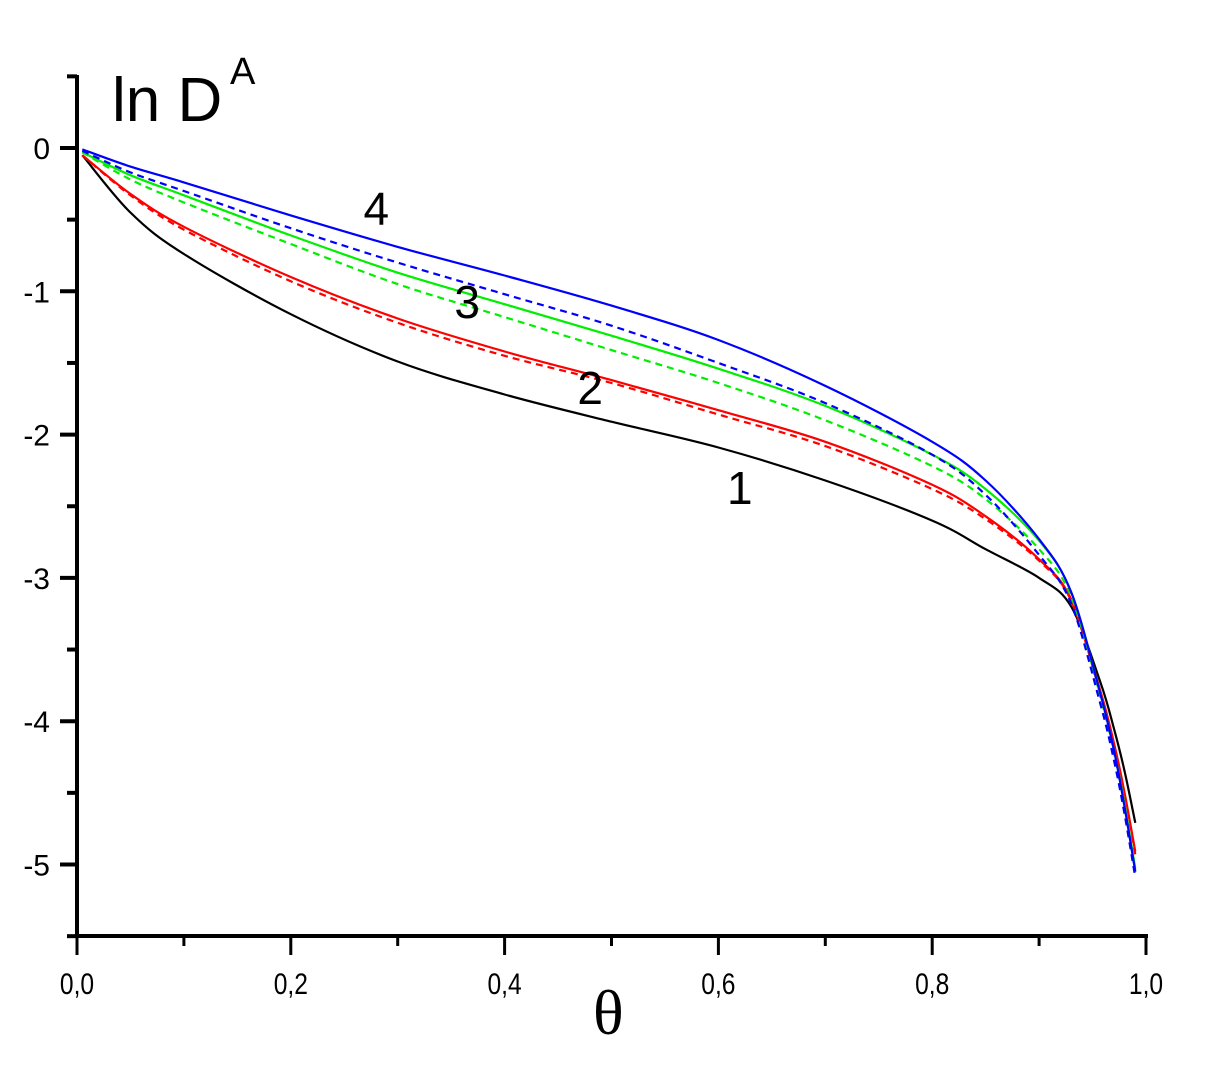 The image size is (1208, 1084). Describe the element at coordinates (36, 722) in the screenshot. I see `y-tick-label: -4` at that location.